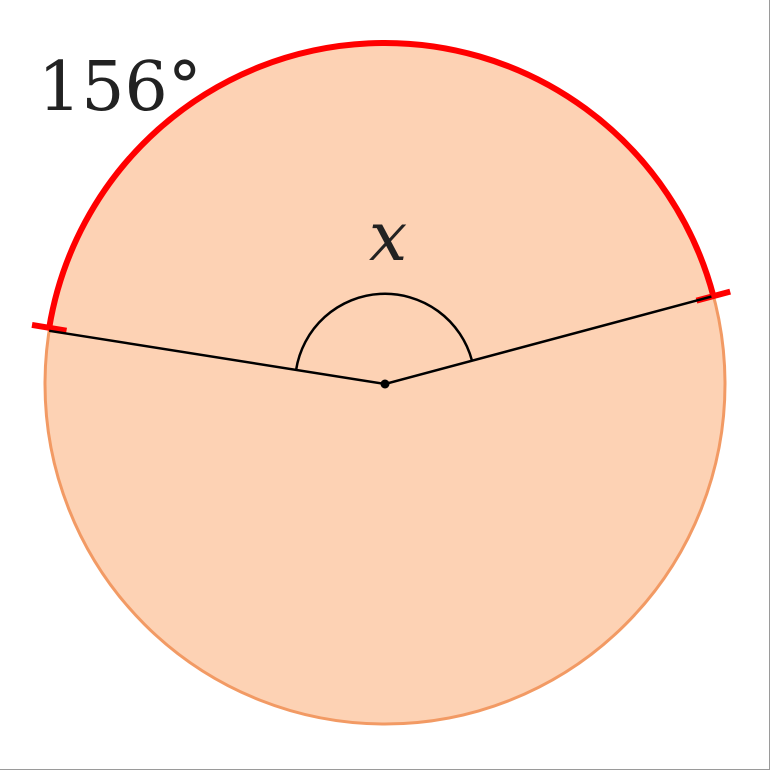 This screenshot has width=770, height=770. Describe the element at coordinates (49, 327) in the screenshot. I see `arc-end-tick-left` at that location.